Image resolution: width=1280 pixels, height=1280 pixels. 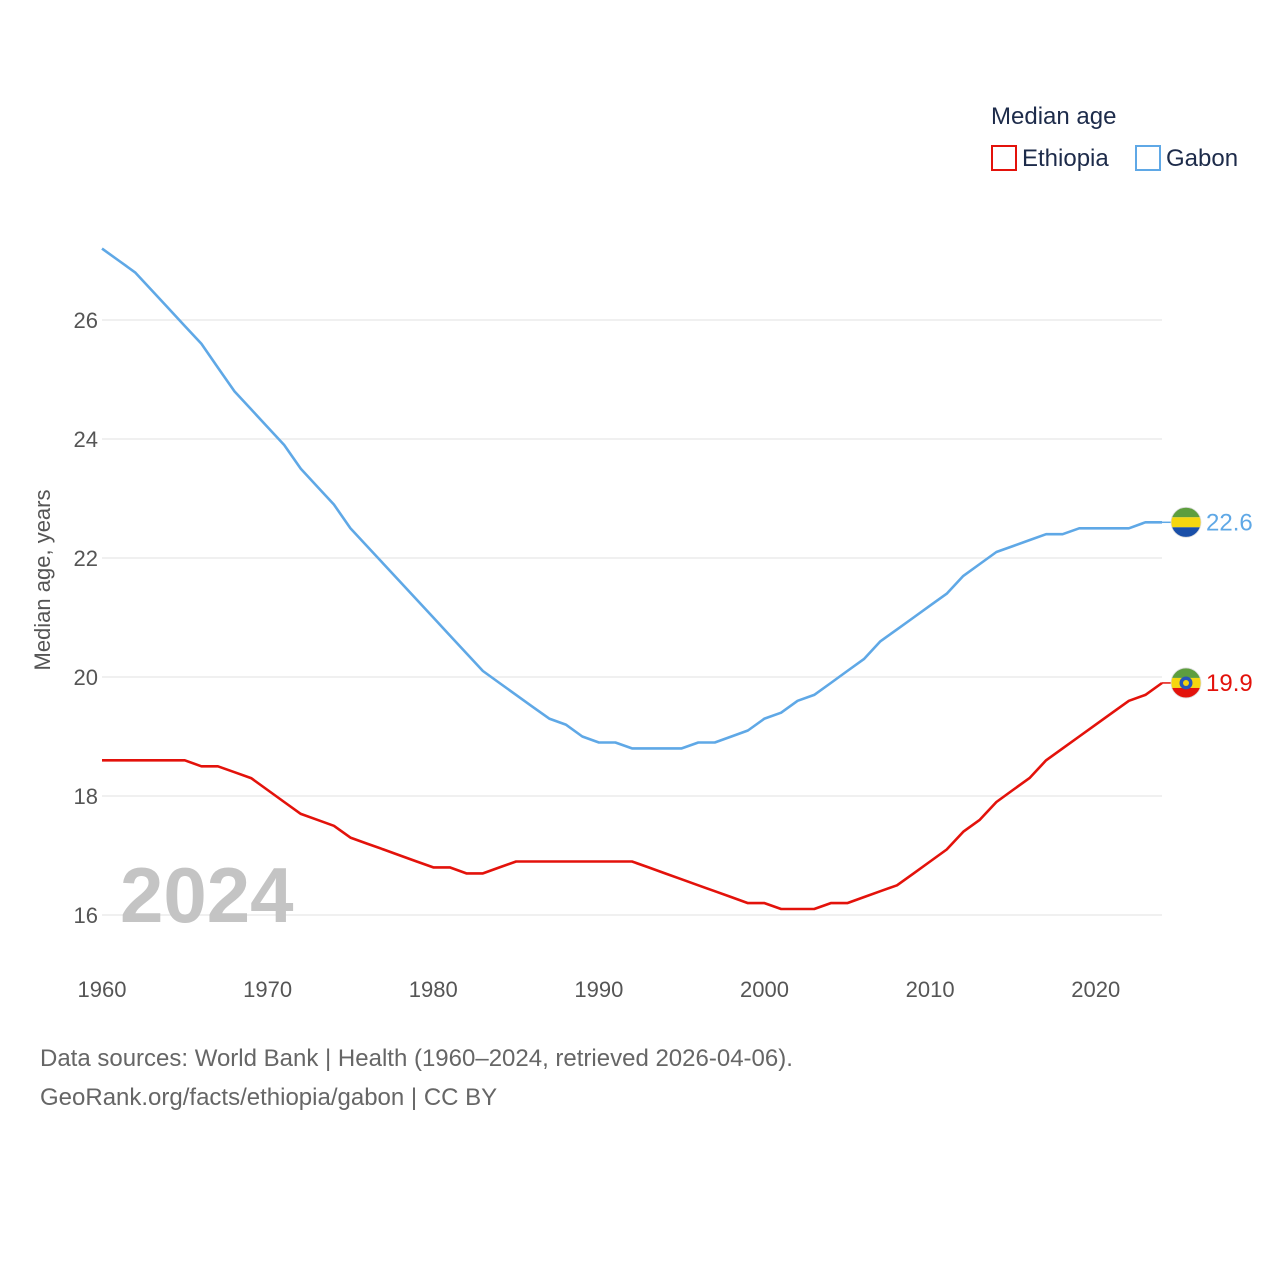 What do you see at coordinates (86, 320) in the screenshot?
I see `y-tick-label-26: 26` at bounding box center [86, 320].